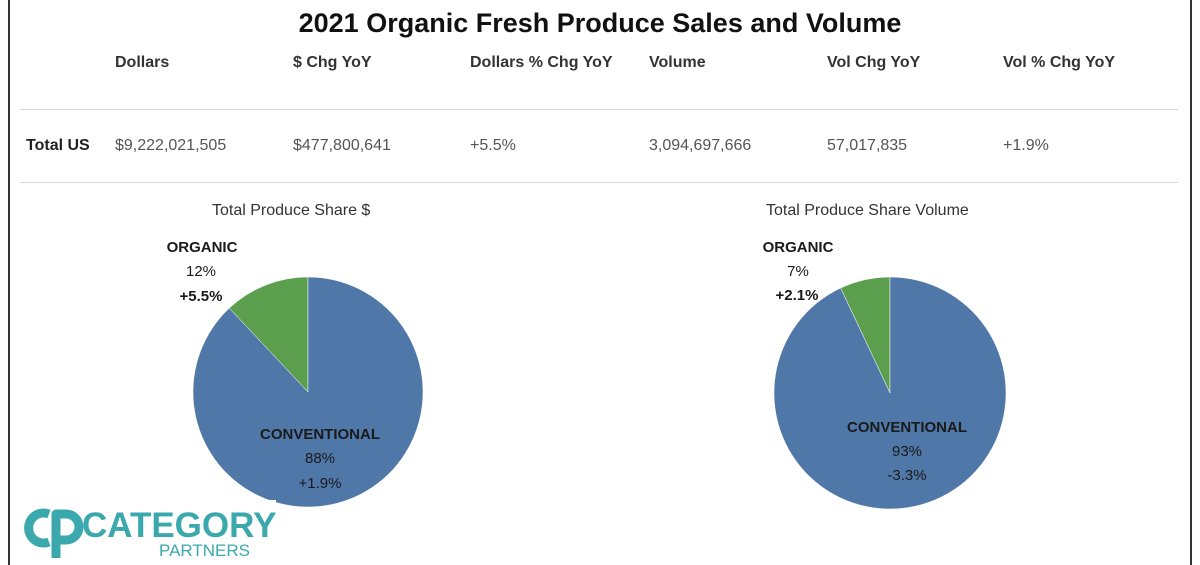 This screenshot has width=1200, height=565. Describe the element at coordinates (1026, 145) in the screenshot. I see `cell-vol-pct-chg: +1.9%` at that location.